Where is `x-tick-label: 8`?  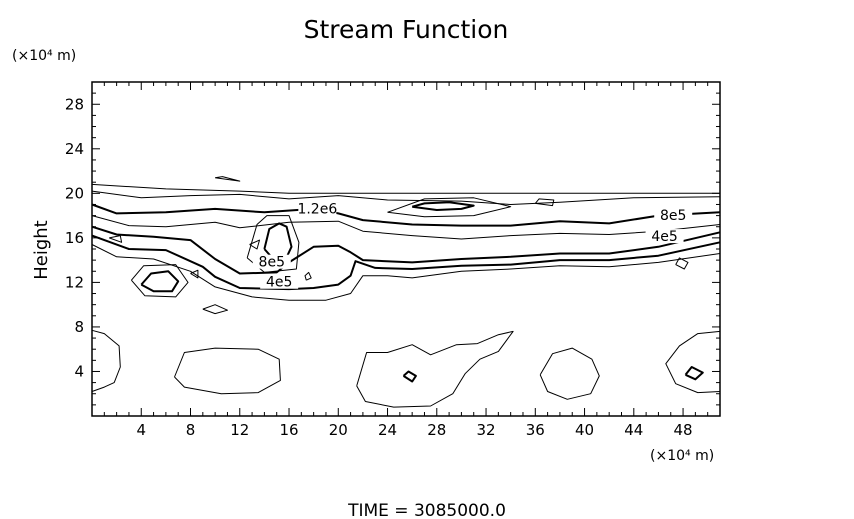 x-tick-label: 8 is located at coordinates (191, 430).